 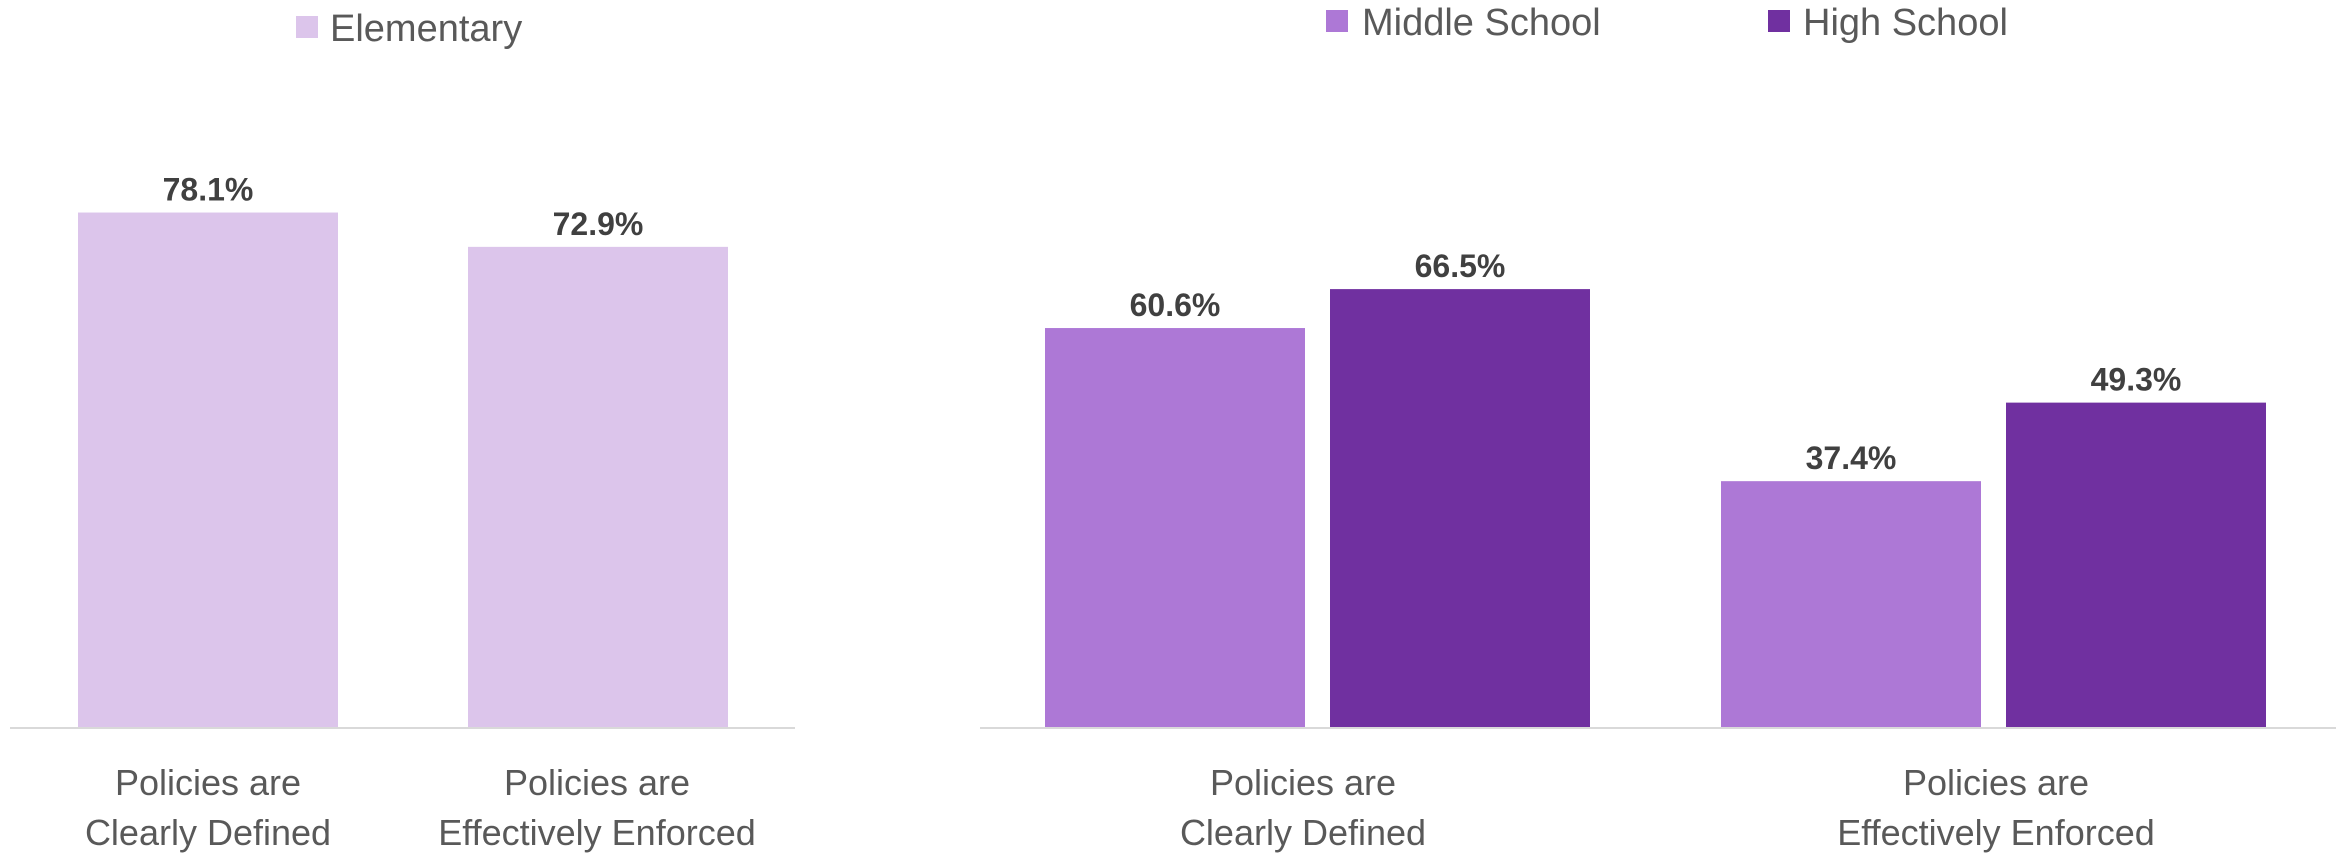 I want to click on chart2-legend-label-2: High School, so click(x=1905, y=23).